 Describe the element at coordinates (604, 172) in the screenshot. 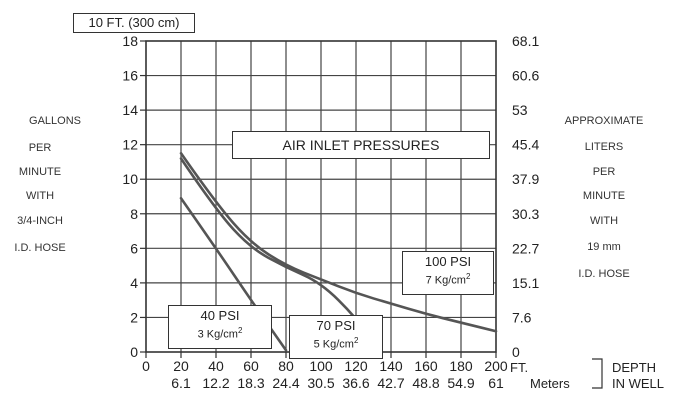

I see `y-right-label-line: PER` at that location.